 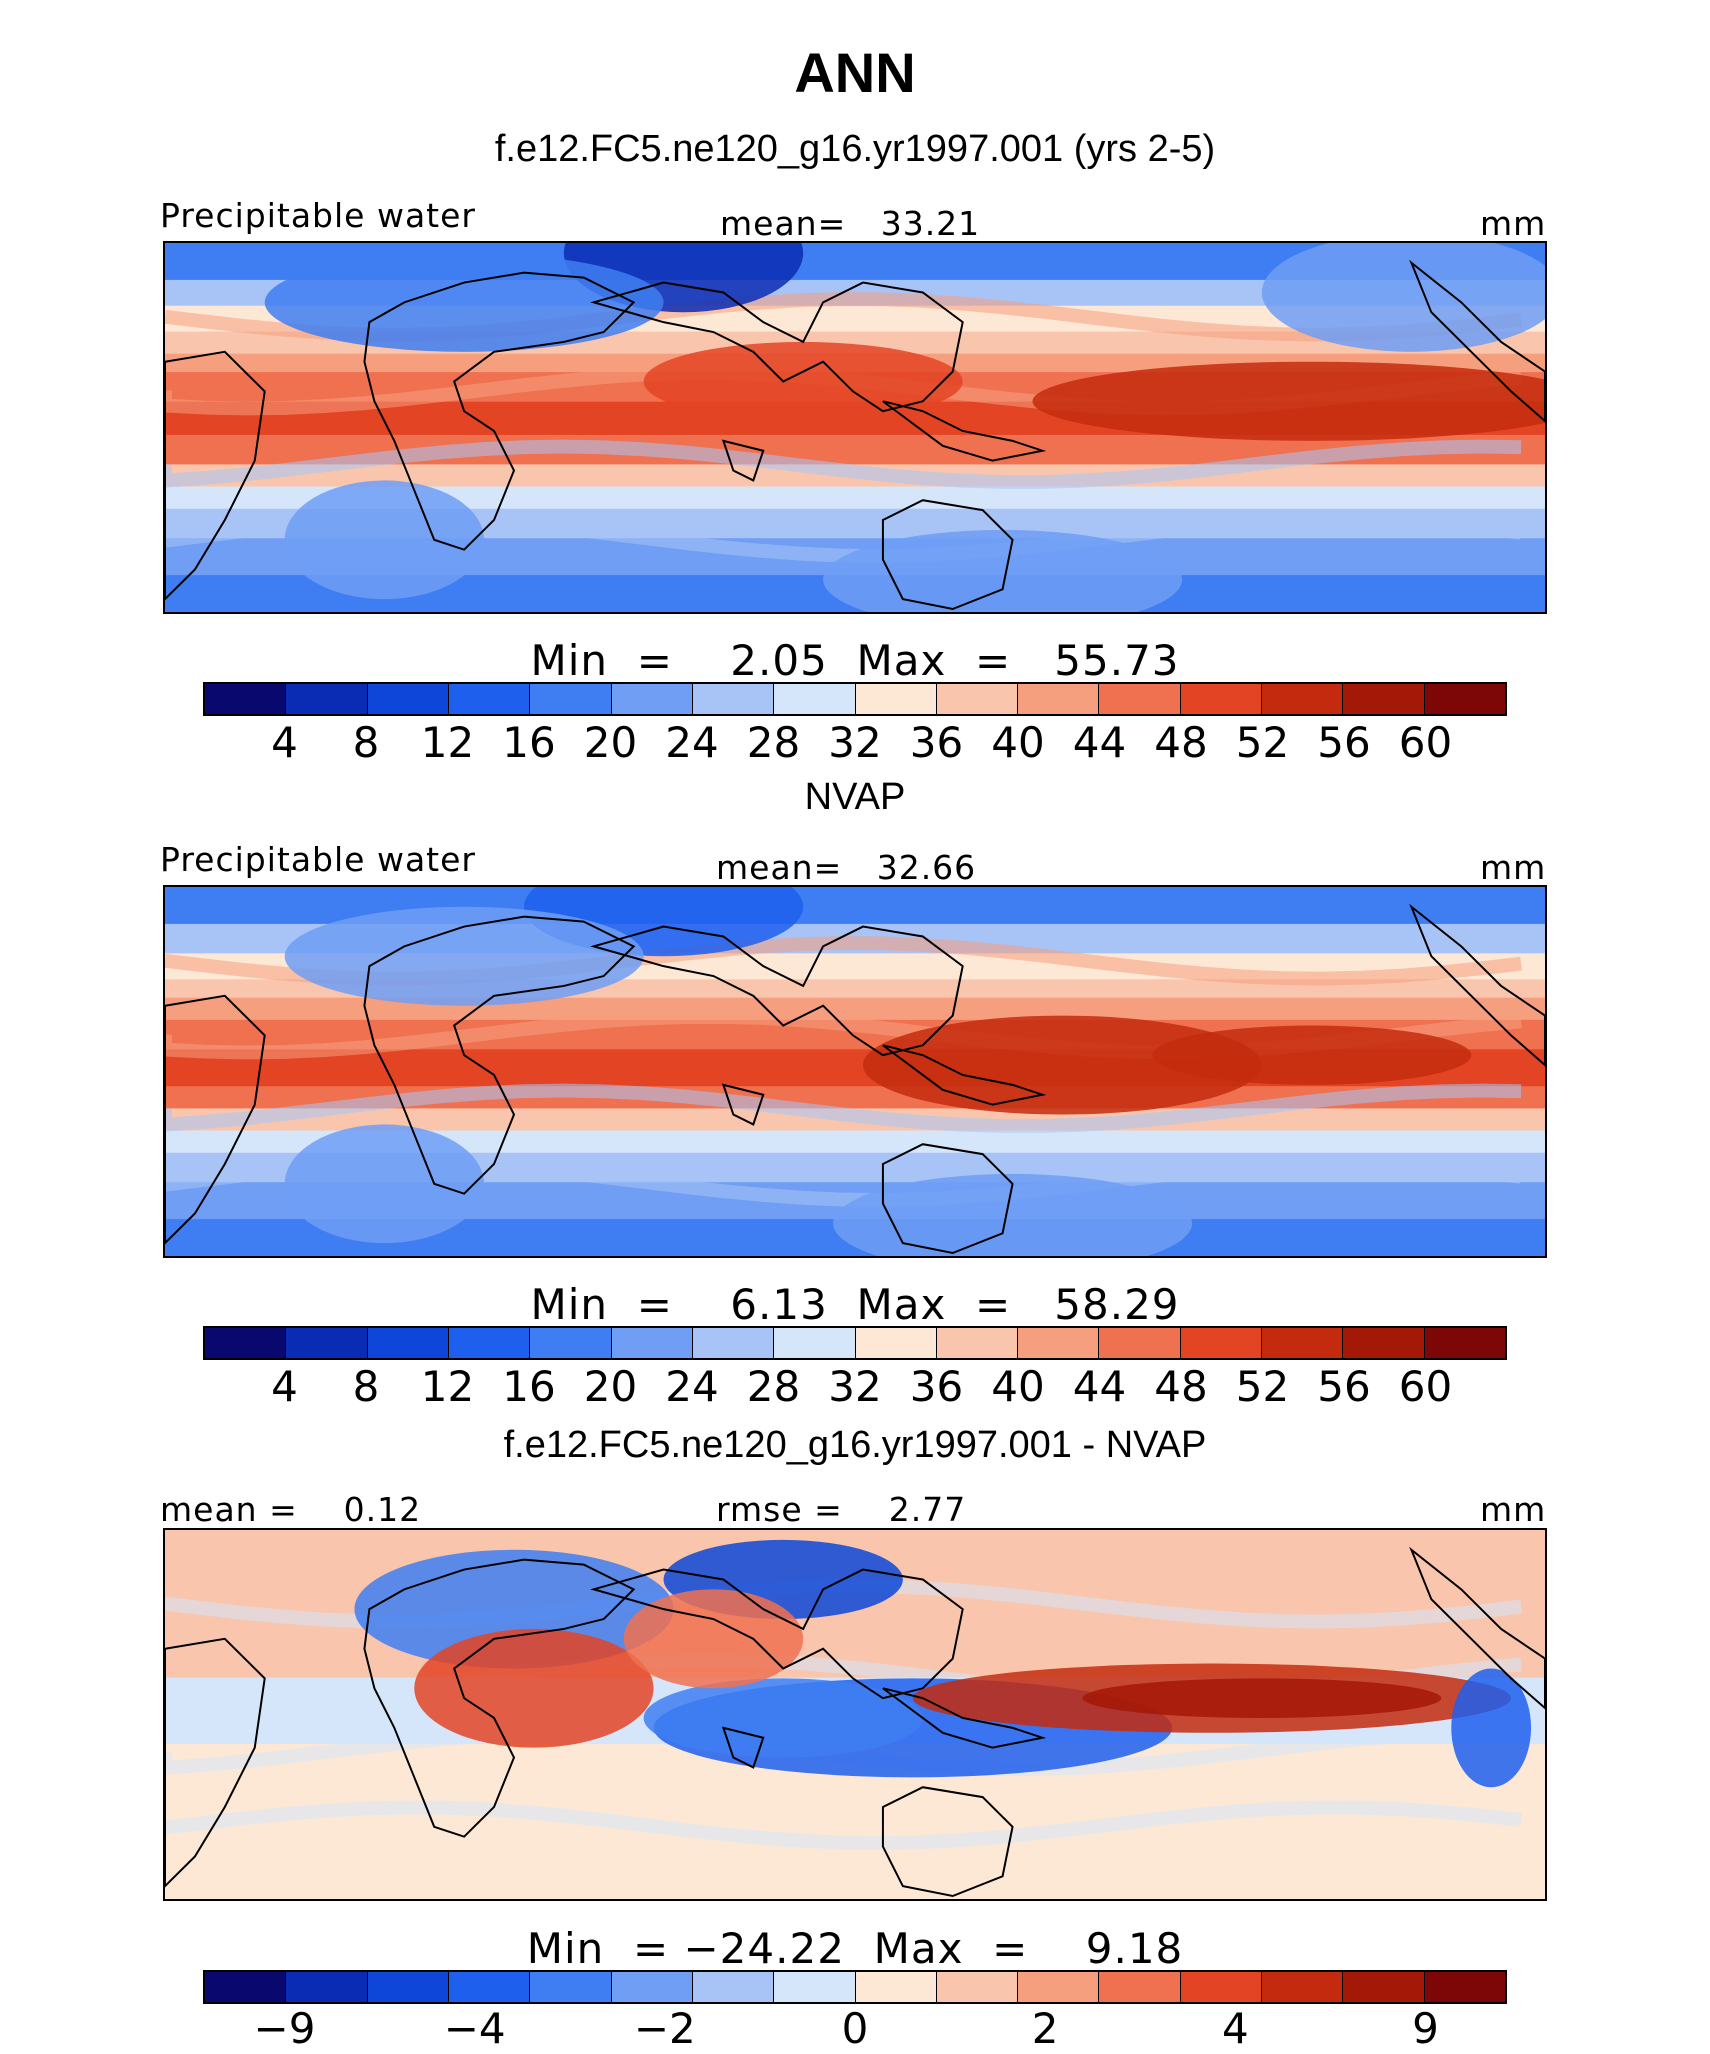 What do you see at coordinates (855, 797) in the screenshot?
I see `panel-2-title: NVAP` at bounding box center [855, 797].